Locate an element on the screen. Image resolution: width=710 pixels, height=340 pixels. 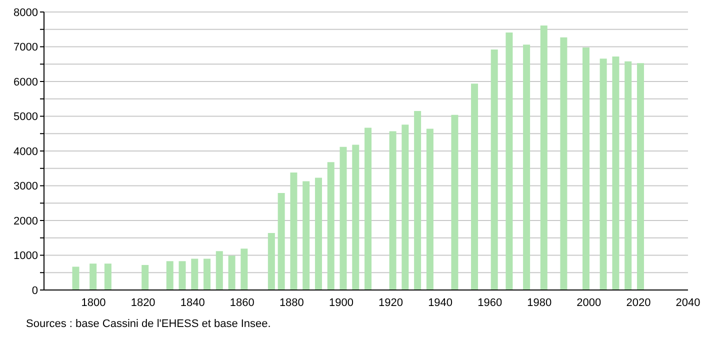
x-tick-label: 1820 is located at coordinates (143, 302).